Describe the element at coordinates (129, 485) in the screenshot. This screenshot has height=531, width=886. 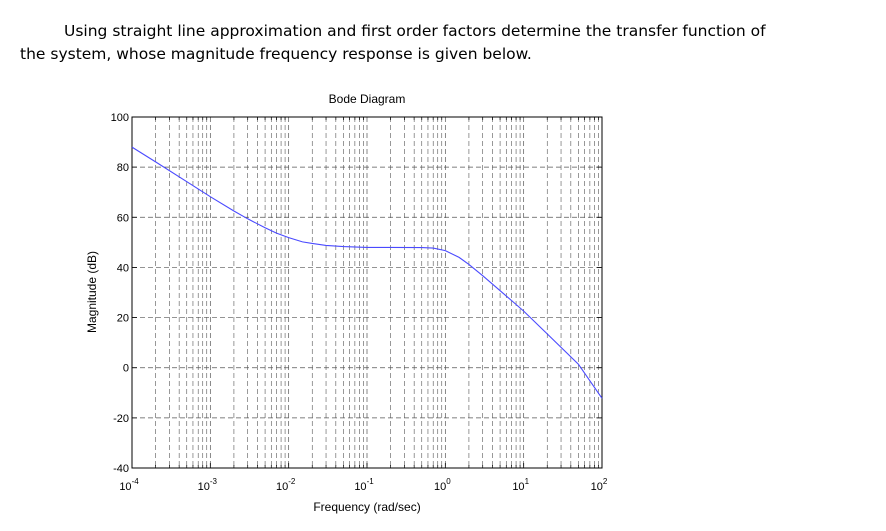
I see `x-tick-label: 10⁻⁴` at that location.